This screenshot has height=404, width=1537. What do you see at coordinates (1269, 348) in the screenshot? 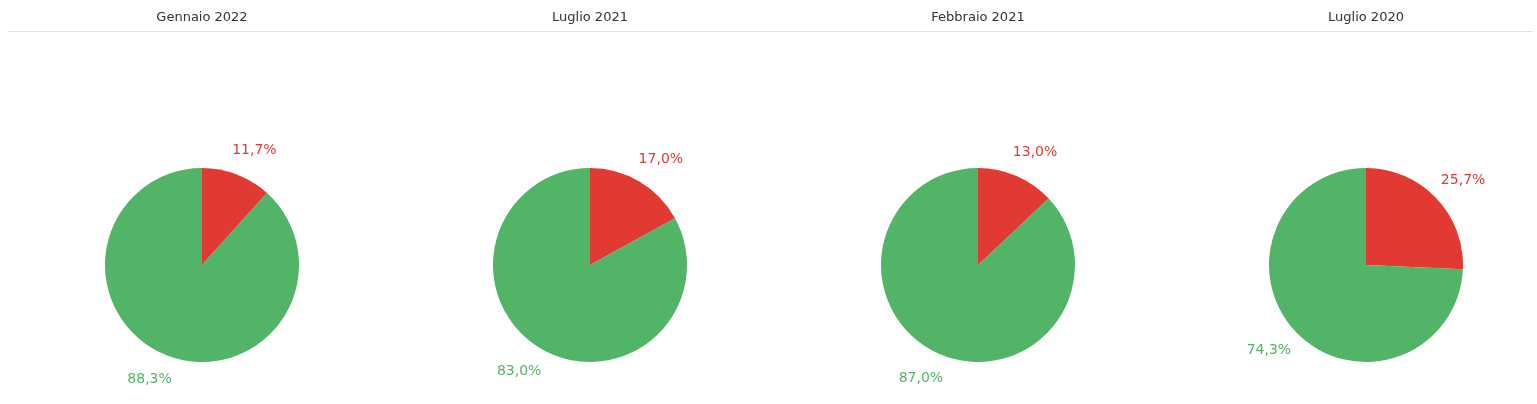
I see `data-label: 74,3%` at bounding box center [1269, 348].